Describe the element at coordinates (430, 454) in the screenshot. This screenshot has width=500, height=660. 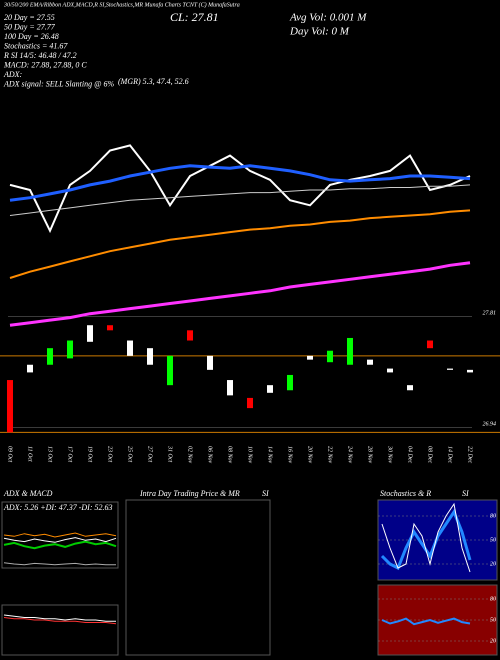
I see `x-tick-label: 08 Dec` at that location.